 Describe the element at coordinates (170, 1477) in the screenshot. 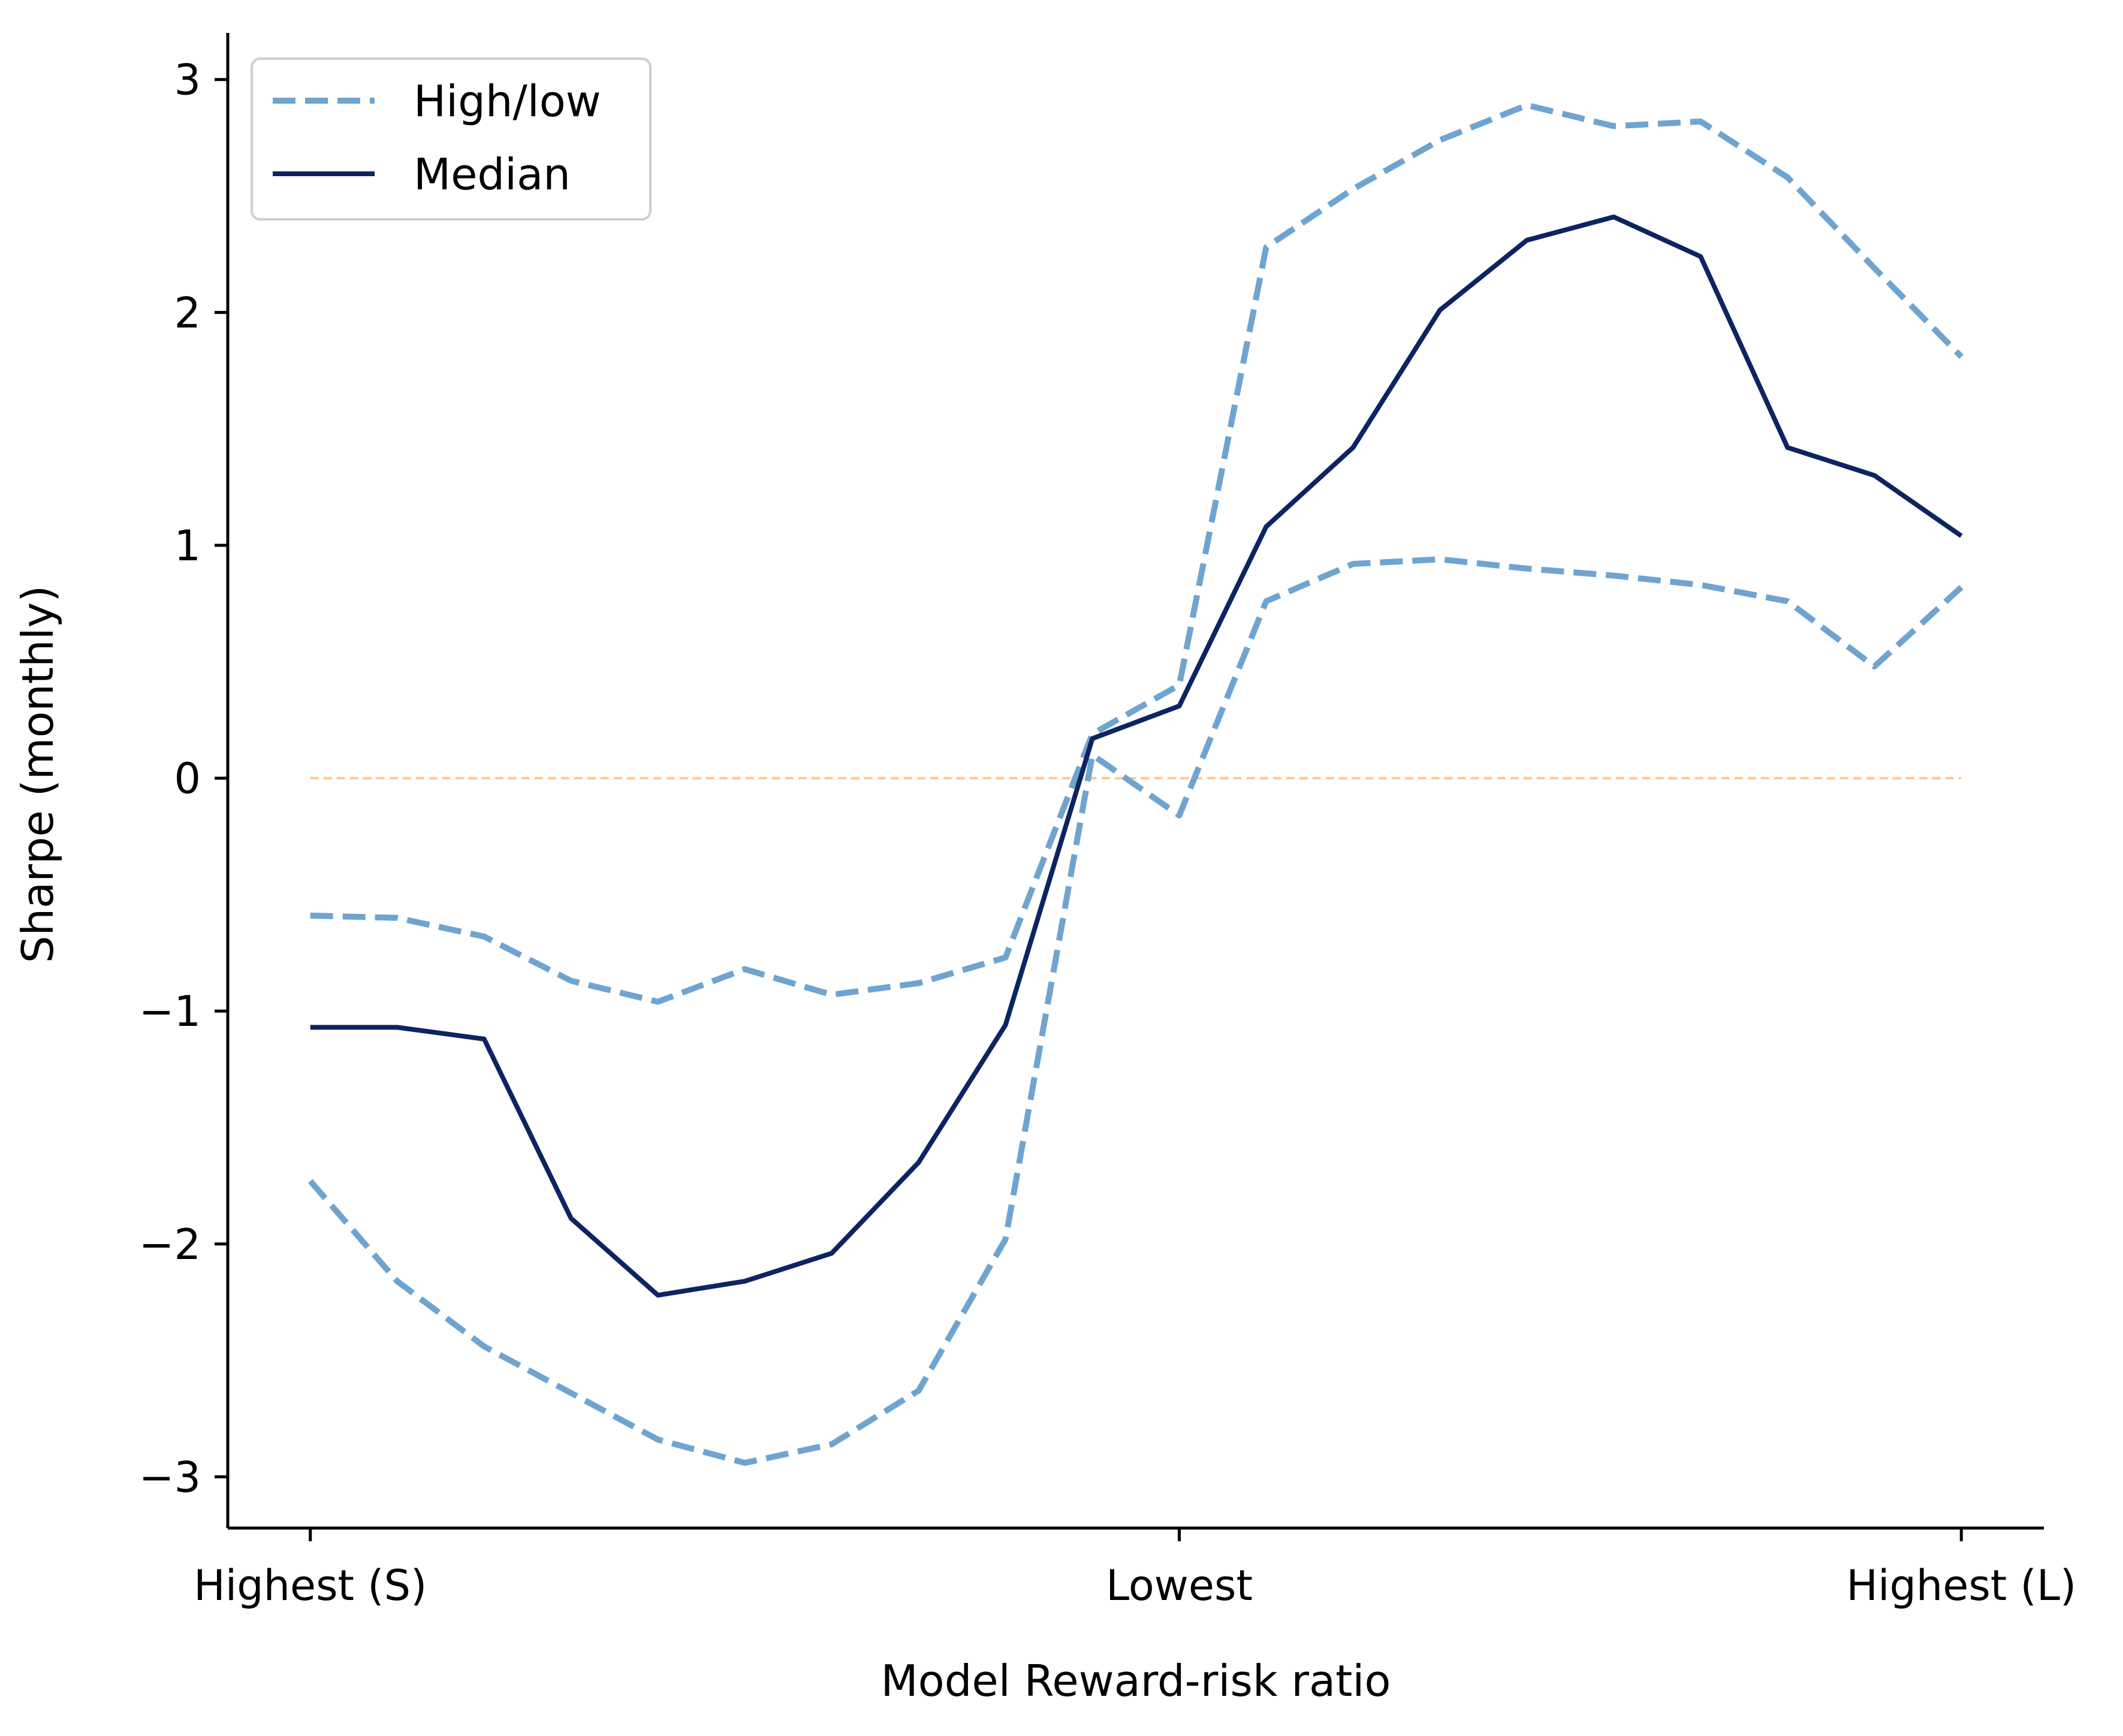

I see `y-tick-label: −3` at that location.